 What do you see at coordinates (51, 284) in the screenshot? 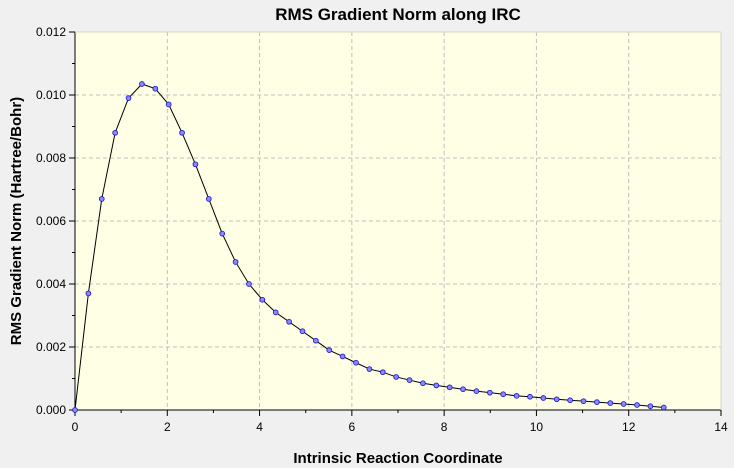
I see `y-tick-label: 0.004` at bounding box center [51, 284].